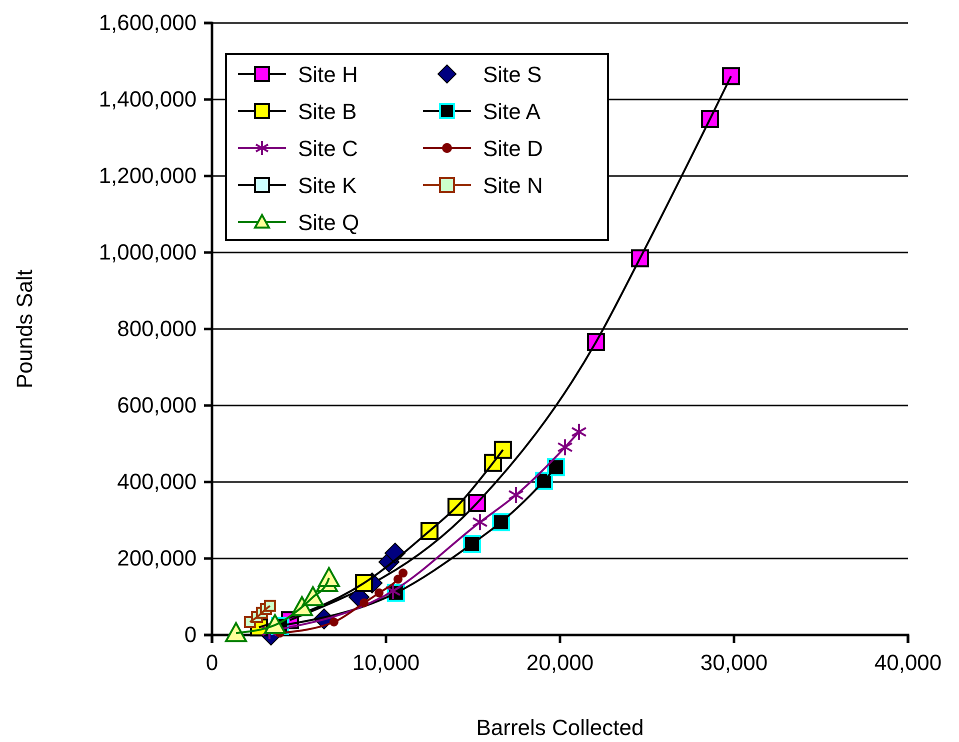  Describe the element at coordinates (560, 727) in the screenshot. I see `x-axis-title: Barrels Collected` at that location.